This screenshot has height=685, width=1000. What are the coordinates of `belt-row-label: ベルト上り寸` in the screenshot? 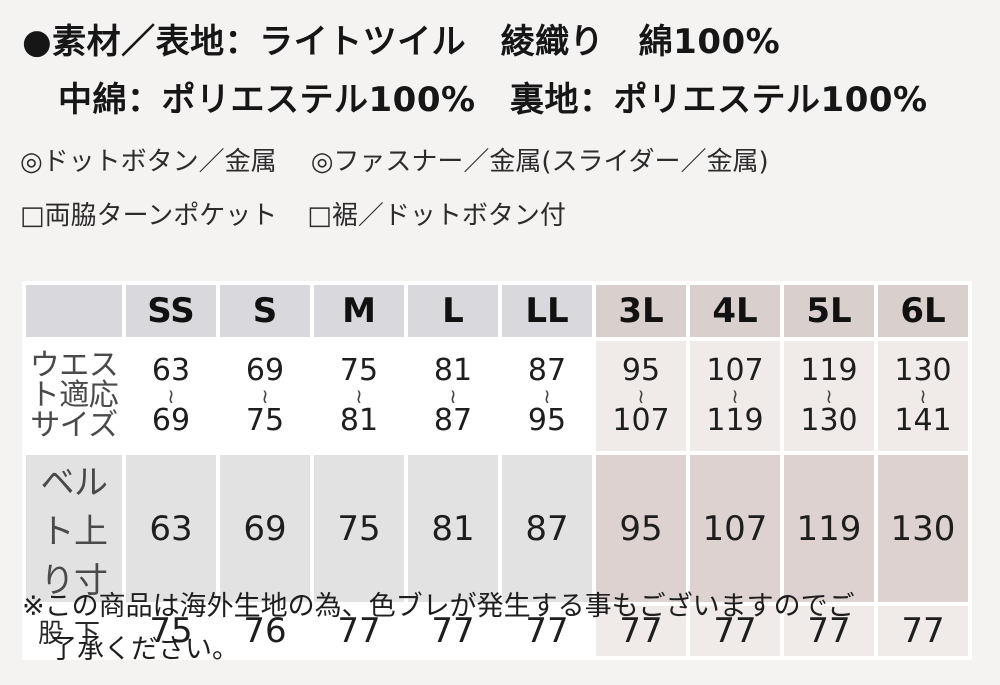 It's located at (74, 528).